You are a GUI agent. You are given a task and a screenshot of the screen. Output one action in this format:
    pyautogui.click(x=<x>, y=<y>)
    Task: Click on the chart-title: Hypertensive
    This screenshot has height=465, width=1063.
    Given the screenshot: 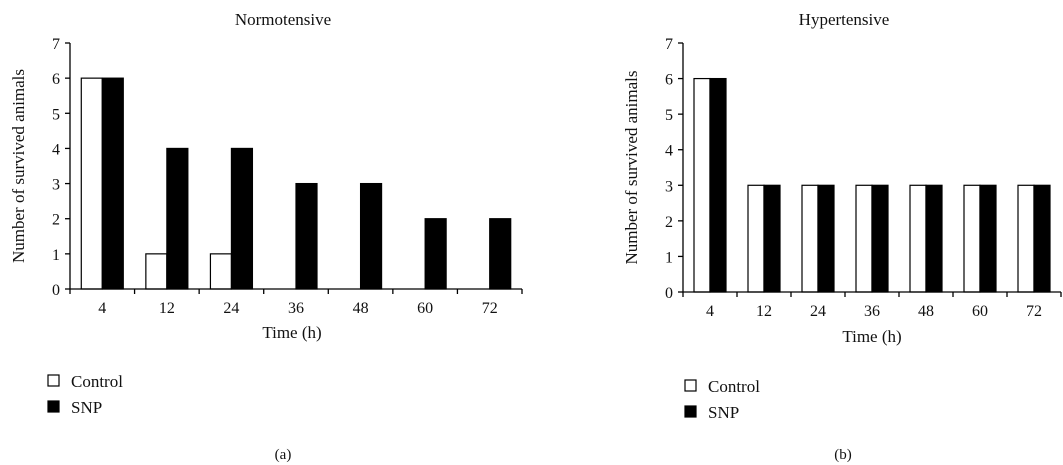 What is the action you would take?
    pyautogui.click(x=844, y=19)
    